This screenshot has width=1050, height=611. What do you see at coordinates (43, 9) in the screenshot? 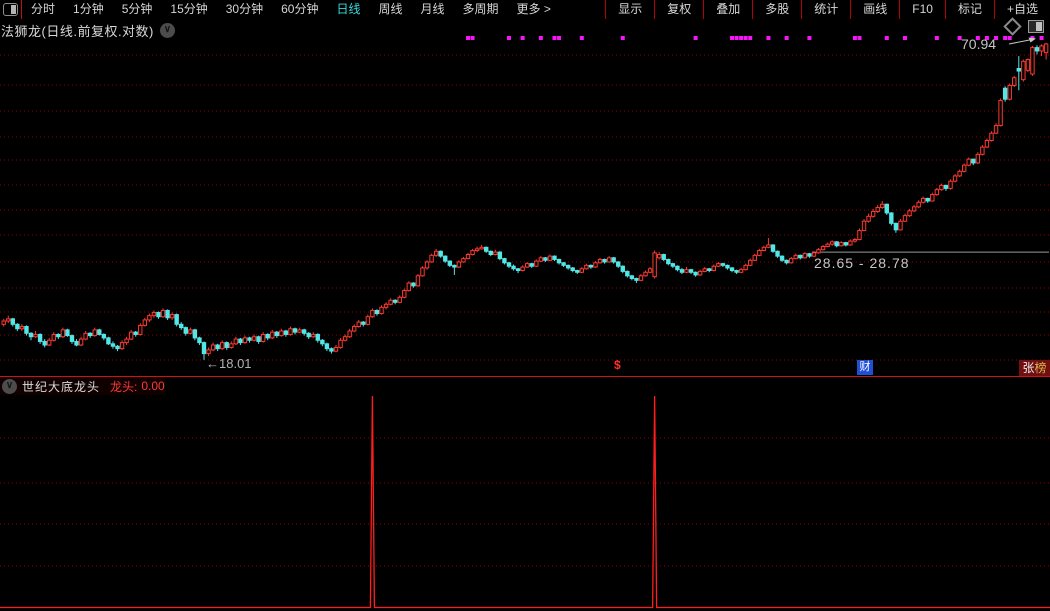
I see `toolbar-item-分时: 分时` at bounding box center [43, 9].